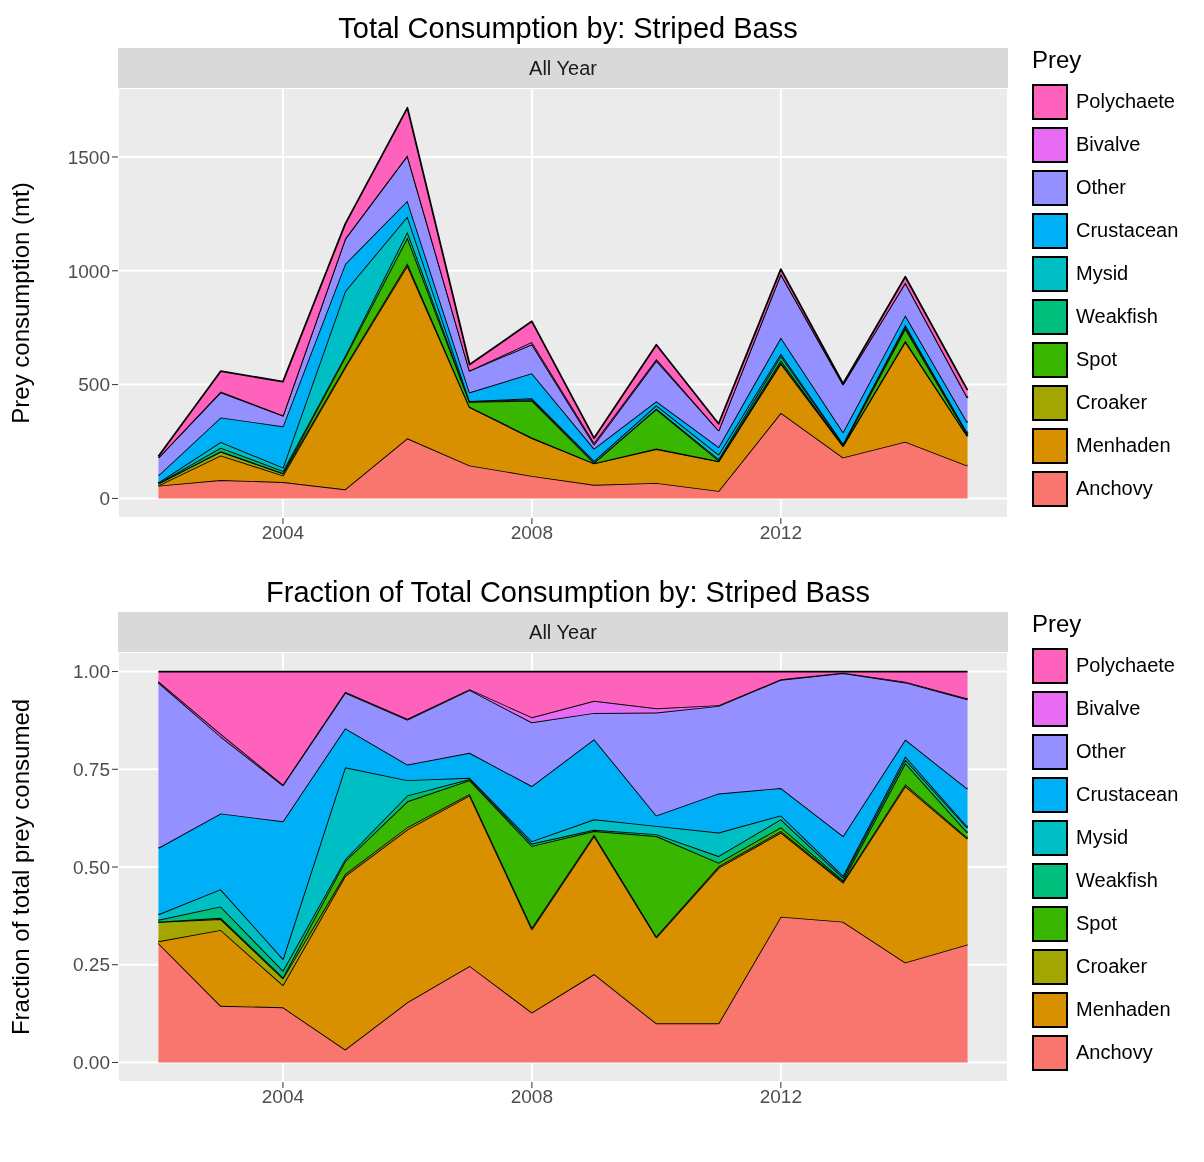 Image resolution: width=1204 pixels, height=1162 pixels. Describe the element at coordinates (20, 867) in the screenshot. I see `y-axis-title: Fraction of total prey consumed` at that location.